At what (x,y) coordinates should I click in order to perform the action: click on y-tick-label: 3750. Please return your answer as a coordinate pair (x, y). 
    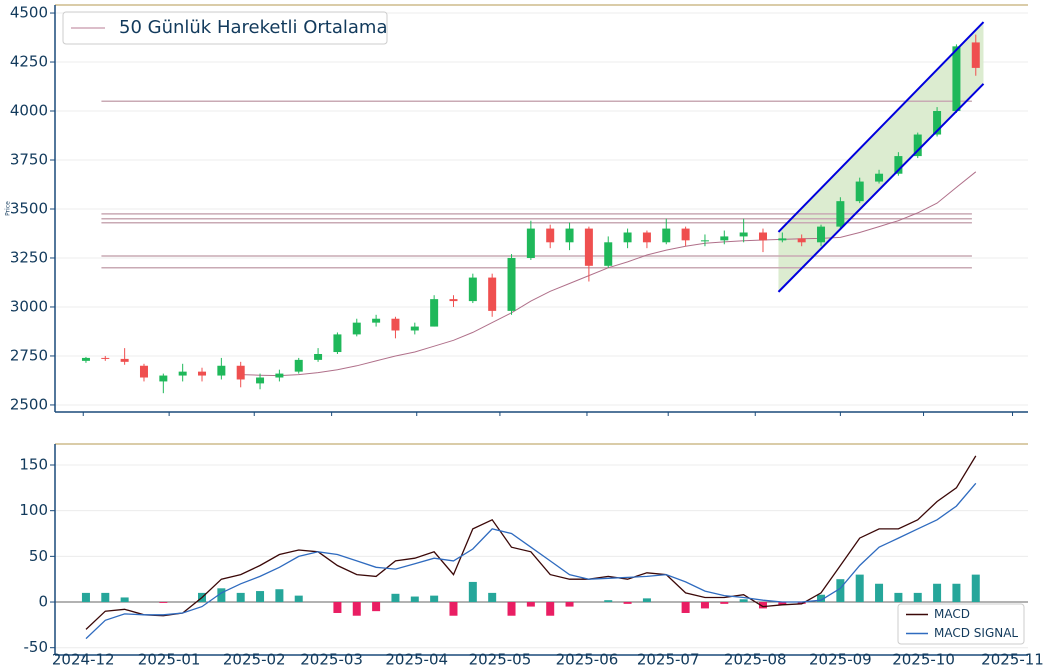
    Looking at the image, I should click on (29, 160).